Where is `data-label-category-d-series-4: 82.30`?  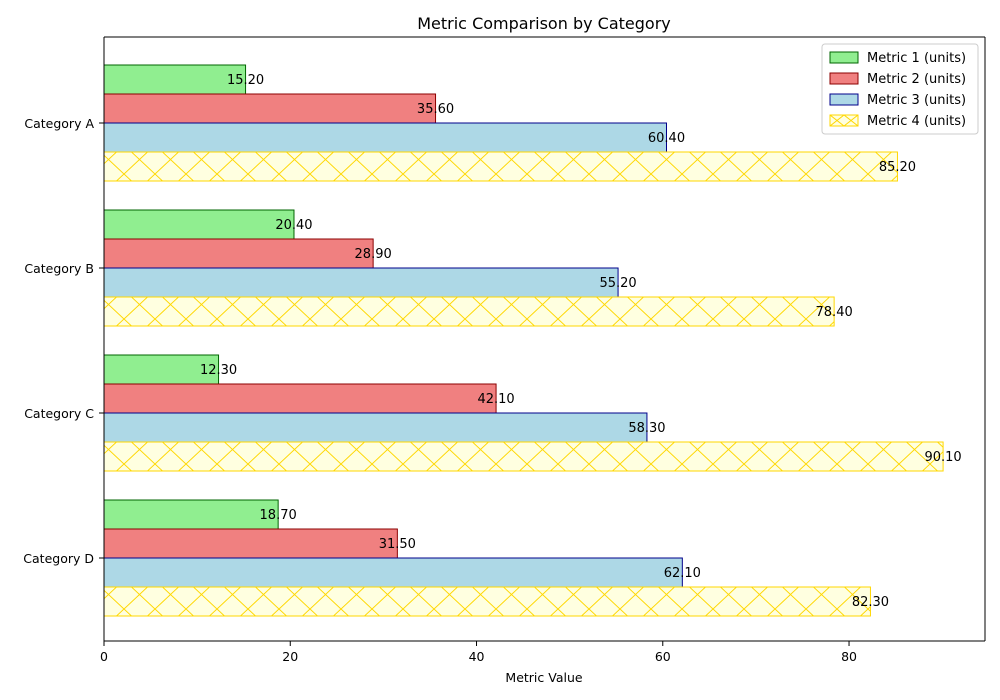 data-label-category-d-series-4: 82.30 is located at coordinates (870, 602).